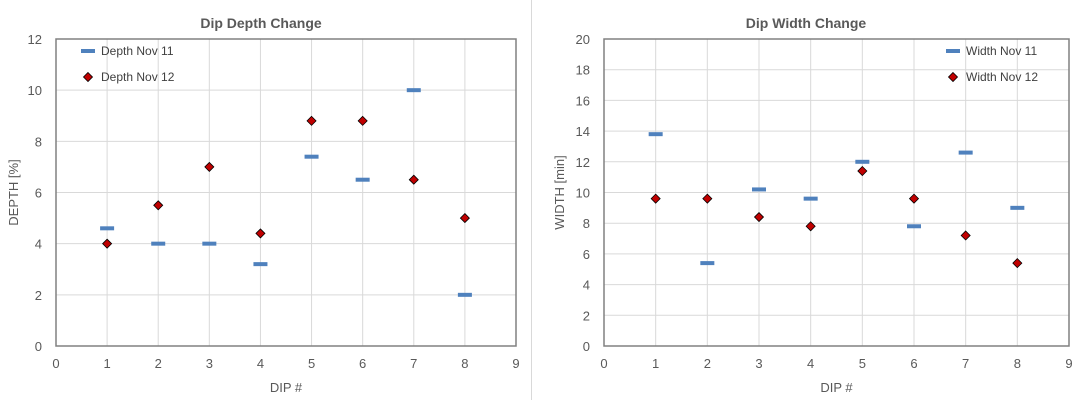  What do you see at coordinates (261, 23) in the screenshot?
I see `chart-title: Dip Depth Change` at bounding box center [261, 23].